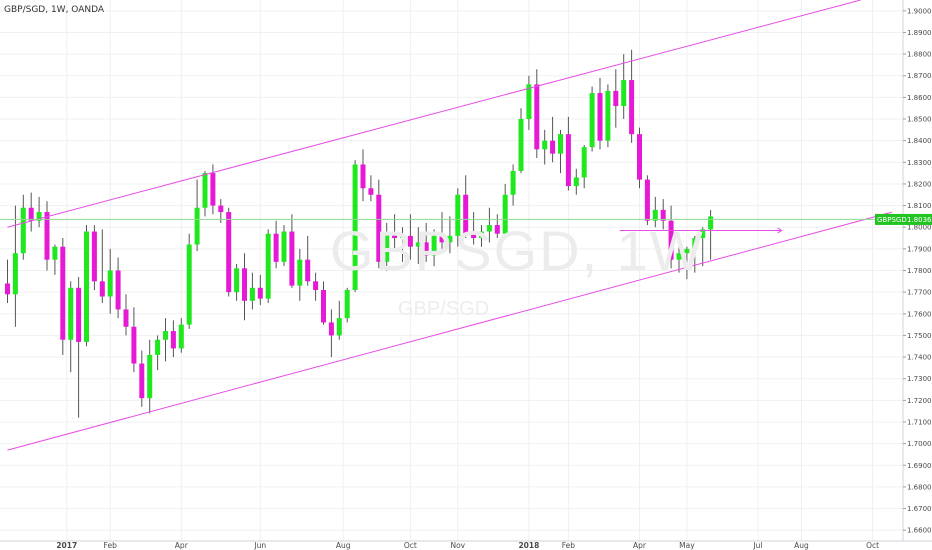 Image resolution: width=932 pixels, height=550 pixels. I want to click on price-tick-label: 1.80000, so click(919, 228).